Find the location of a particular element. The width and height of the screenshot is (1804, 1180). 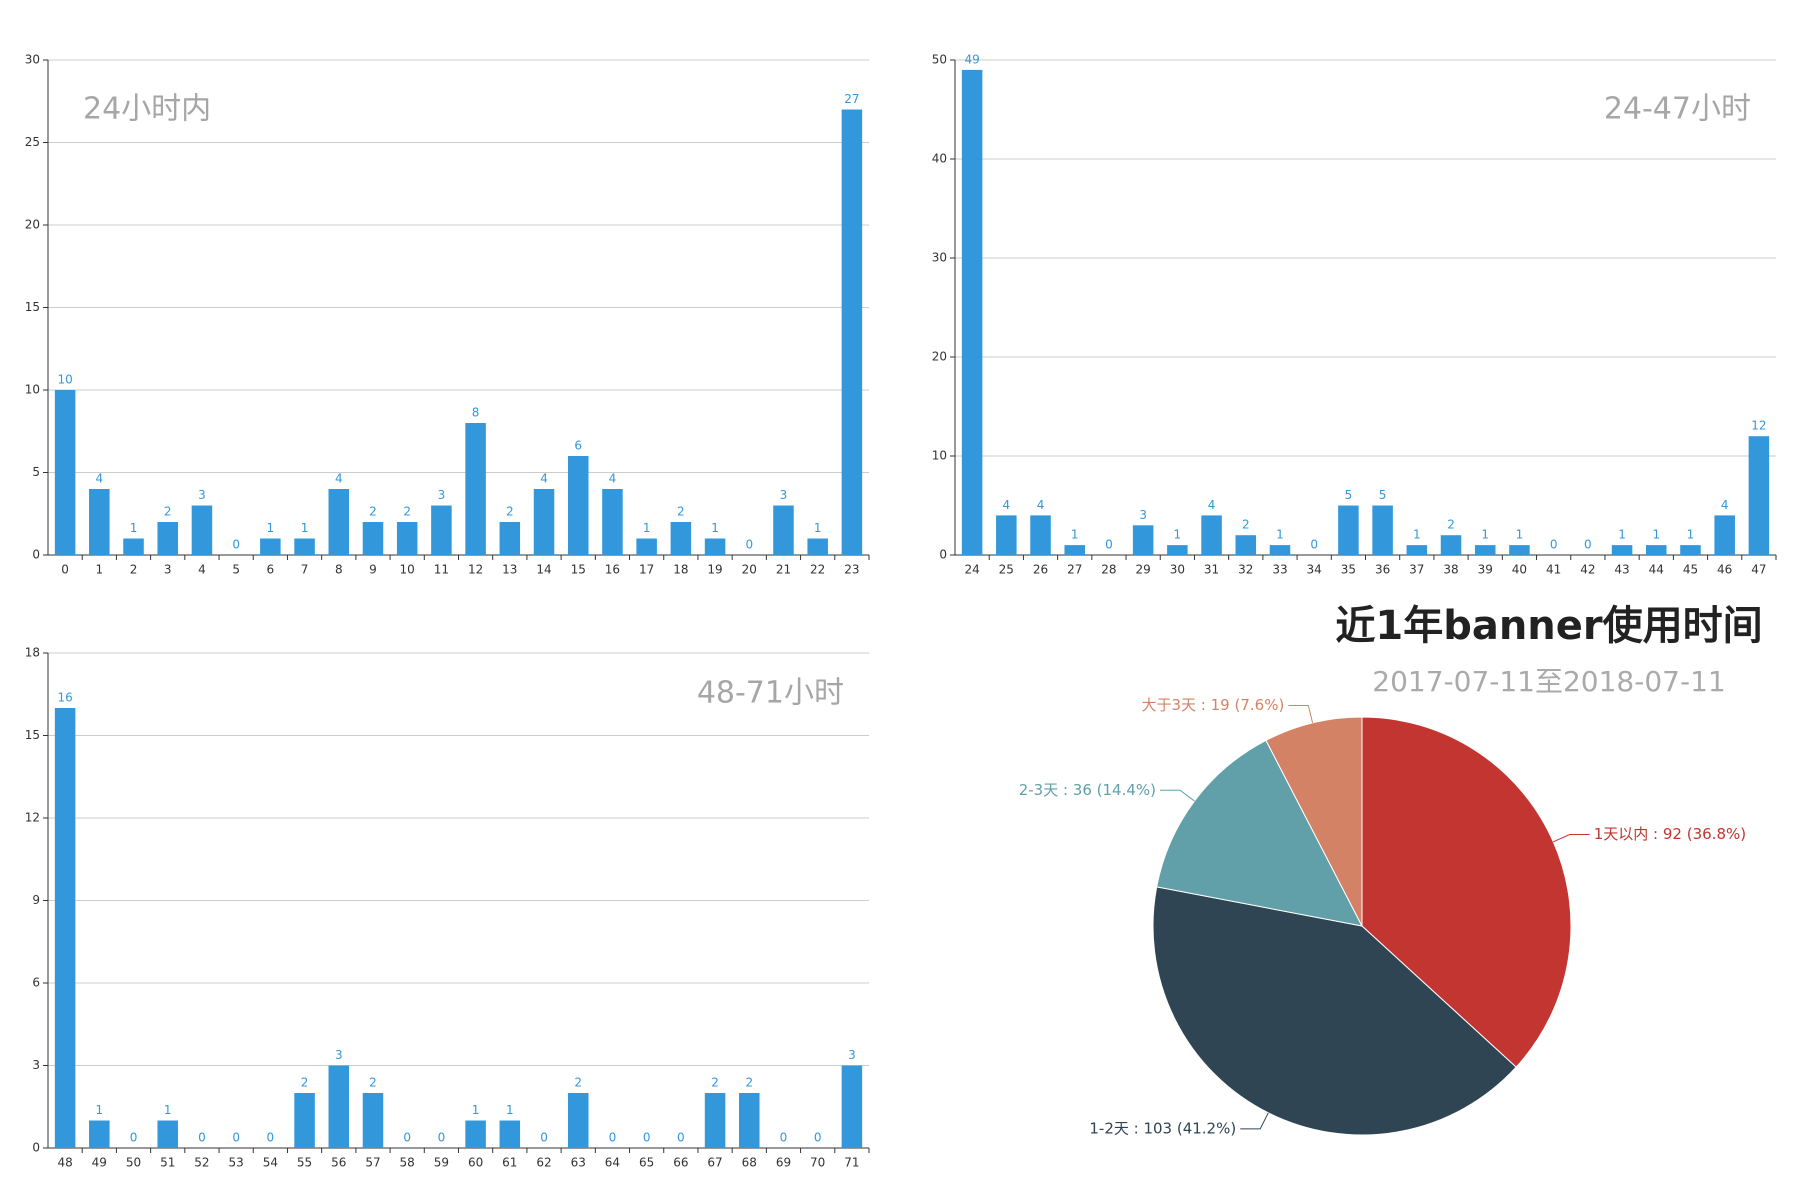

value-label: 49 is located at coordinates (971, 59).